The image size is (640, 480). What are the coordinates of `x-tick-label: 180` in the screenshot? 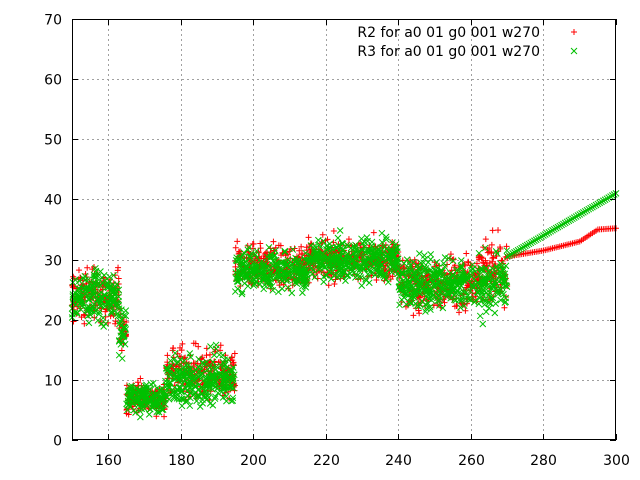 It's located at (181, 461).